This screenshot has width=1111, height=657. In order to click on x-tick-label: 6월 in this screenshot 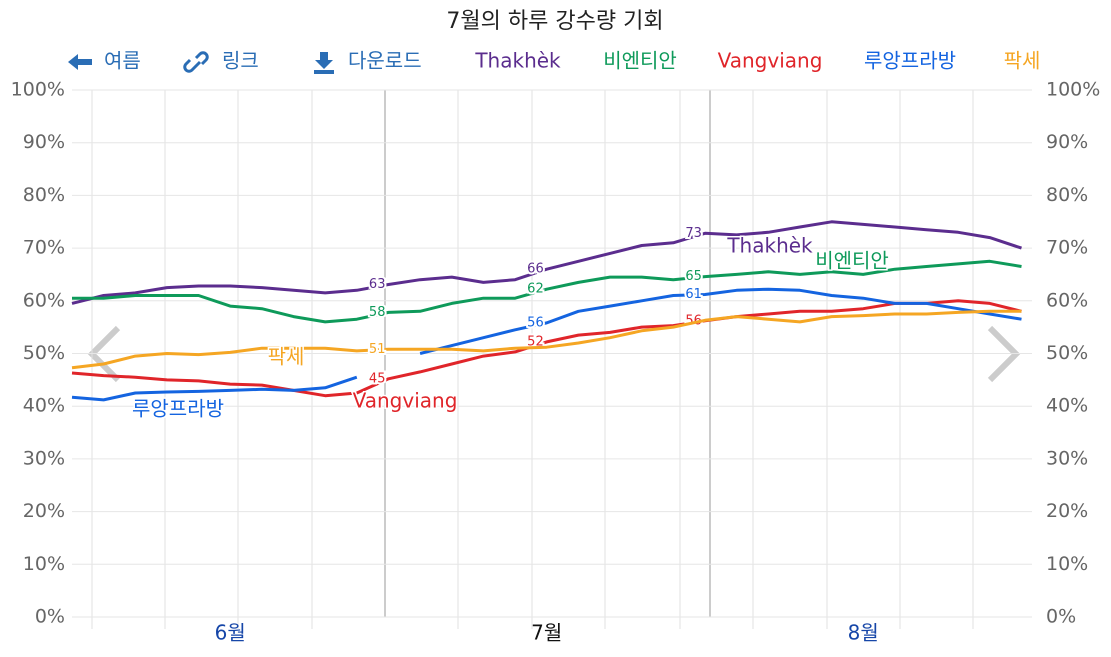, I will do `click(230, 633)`.